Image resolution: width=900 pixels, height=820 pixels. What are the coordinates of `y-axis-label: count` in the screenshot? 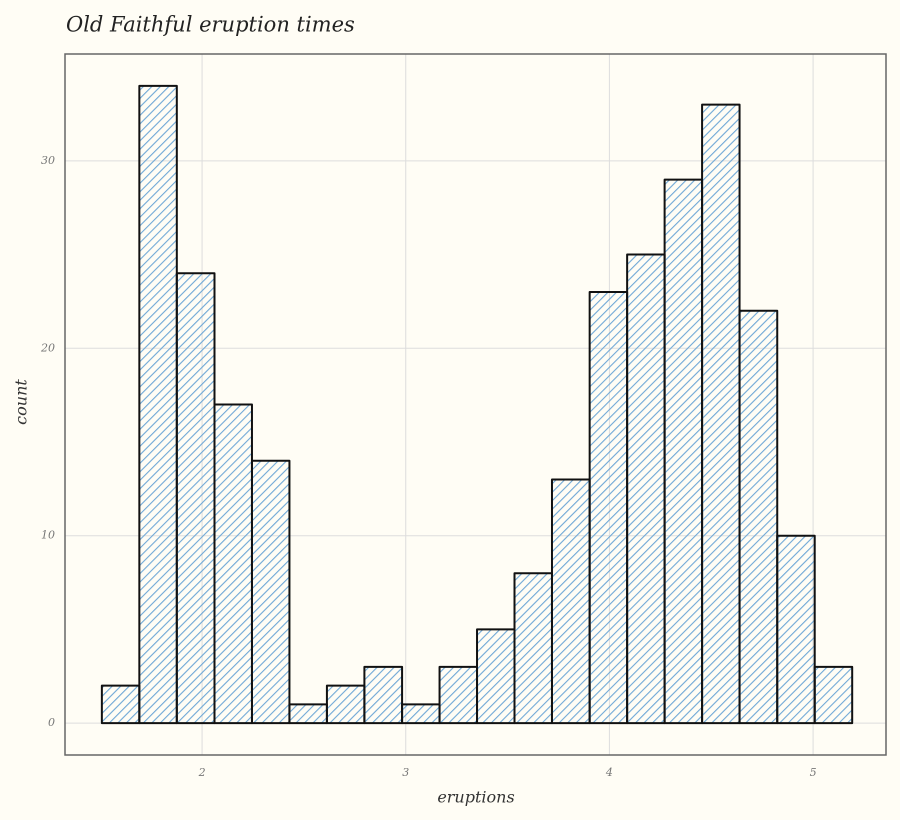 It's located at (21, 402).